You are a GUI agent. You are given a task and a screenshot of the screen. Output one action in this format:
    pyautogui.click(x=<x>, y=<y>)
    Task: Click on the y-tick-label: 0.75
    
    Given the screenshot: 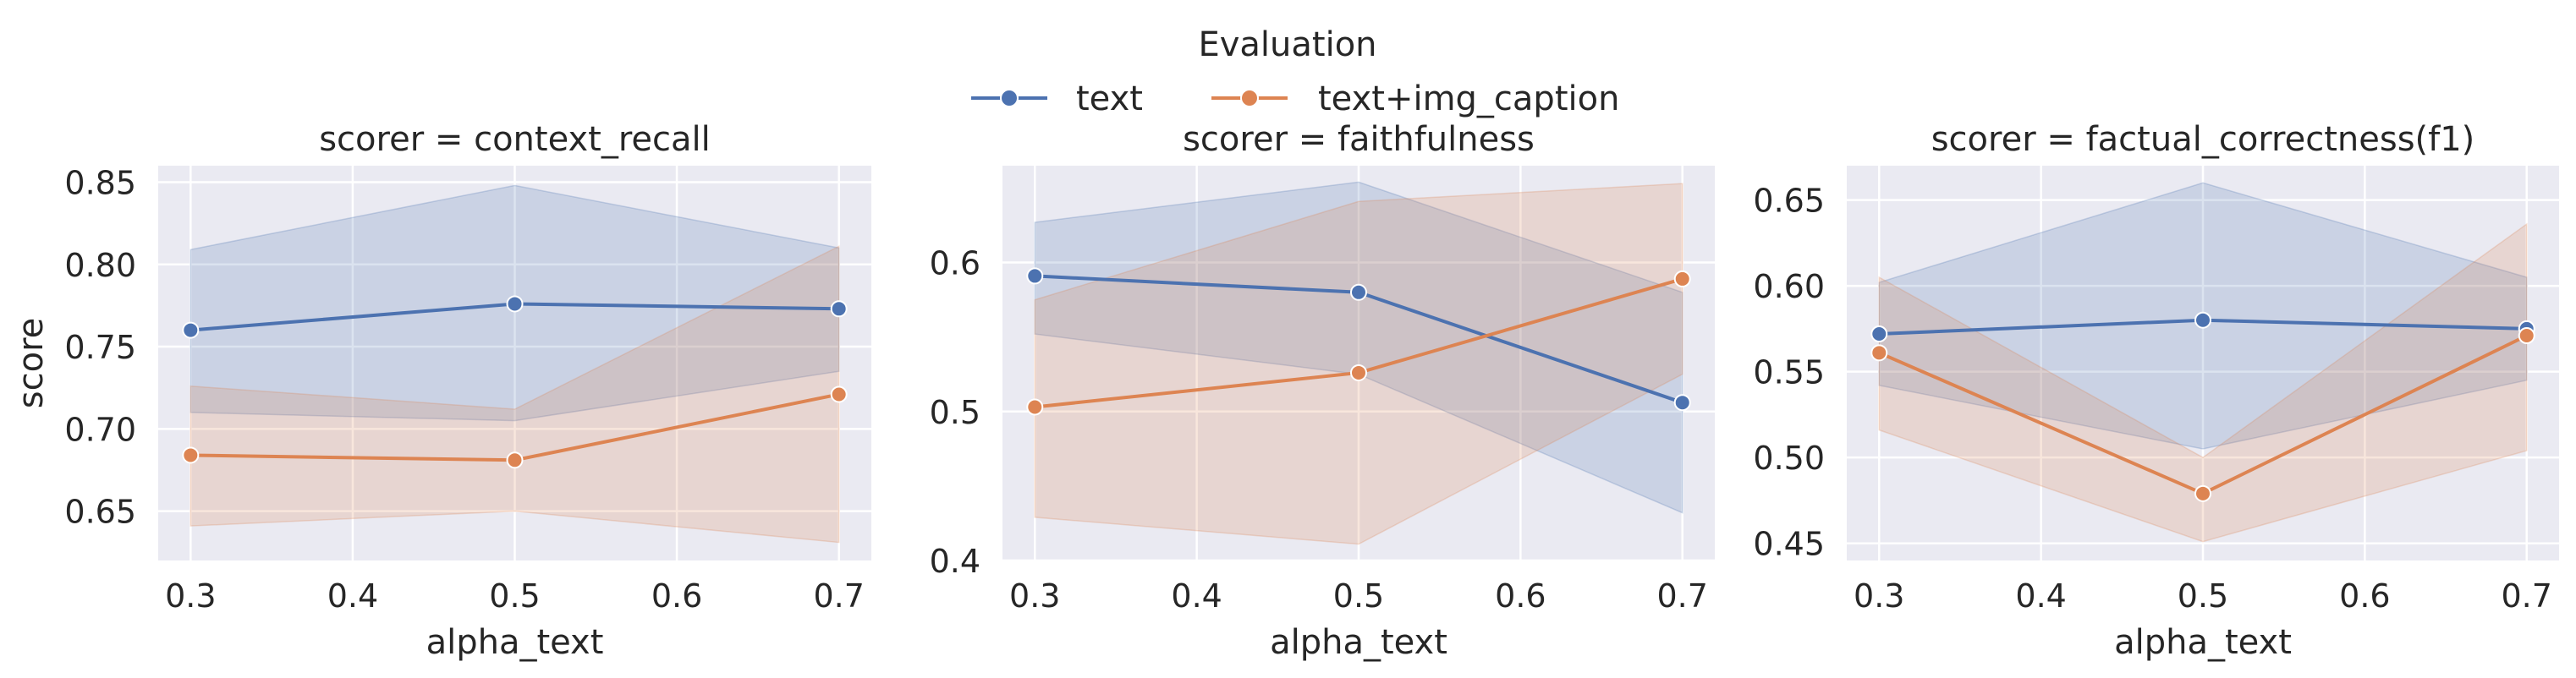 What is the action you would take?
    pyautogui.click(x=100, y=347)
    